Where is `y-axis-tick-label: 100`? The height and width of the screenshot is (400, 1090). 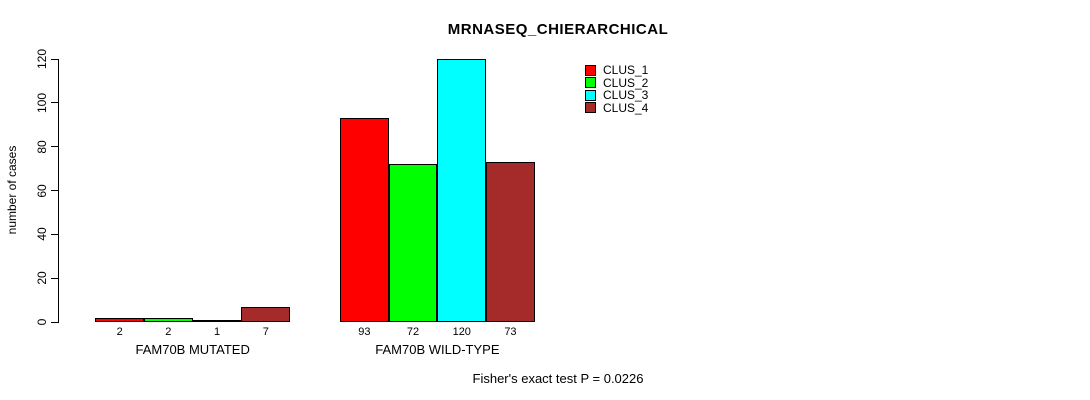 y-axis-tick-label: 100 is located at coordinates (42, 102).